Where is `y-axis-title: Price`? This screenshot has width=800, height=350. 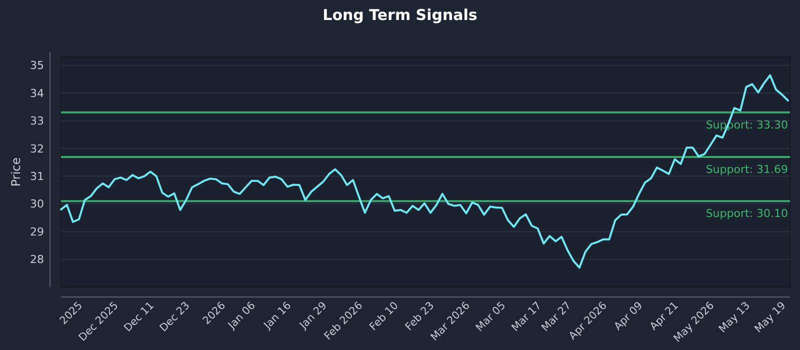 y-axis-title: Price is located at coordinates (16, 172).